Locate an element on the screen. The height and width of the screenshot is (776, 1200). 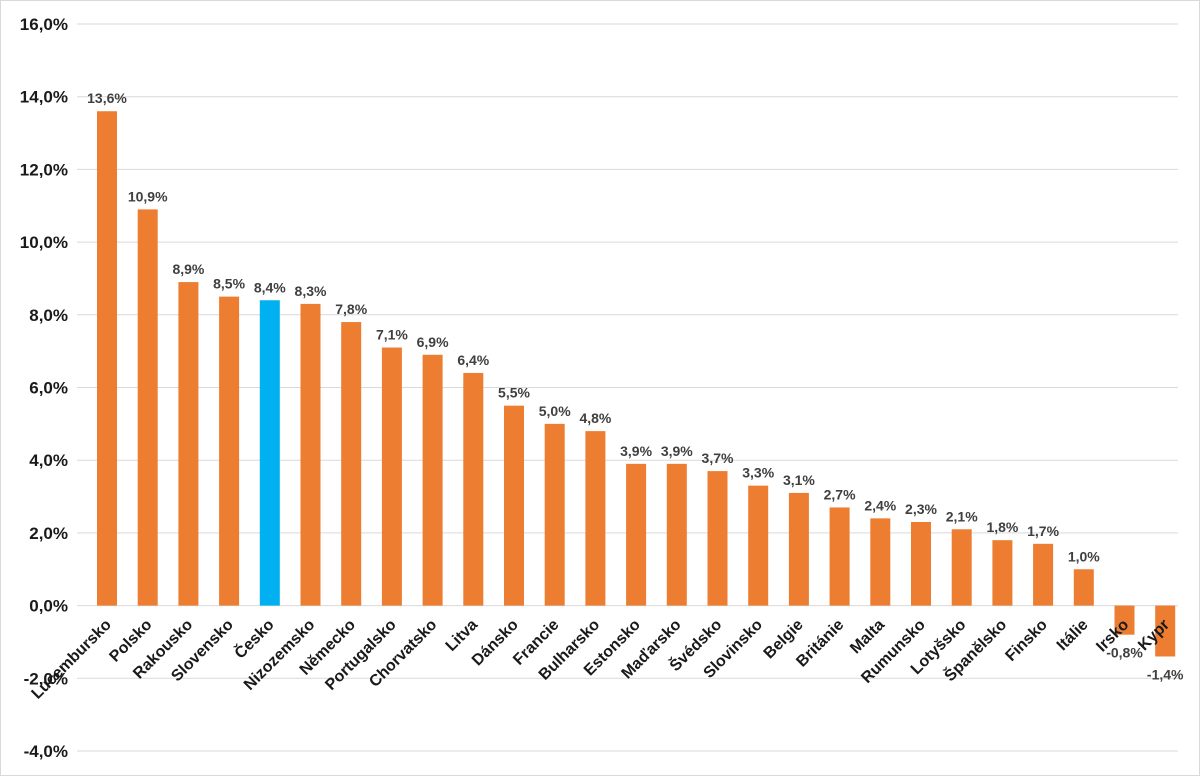
data-label: 5,5% is located at coordinates (514, 393).